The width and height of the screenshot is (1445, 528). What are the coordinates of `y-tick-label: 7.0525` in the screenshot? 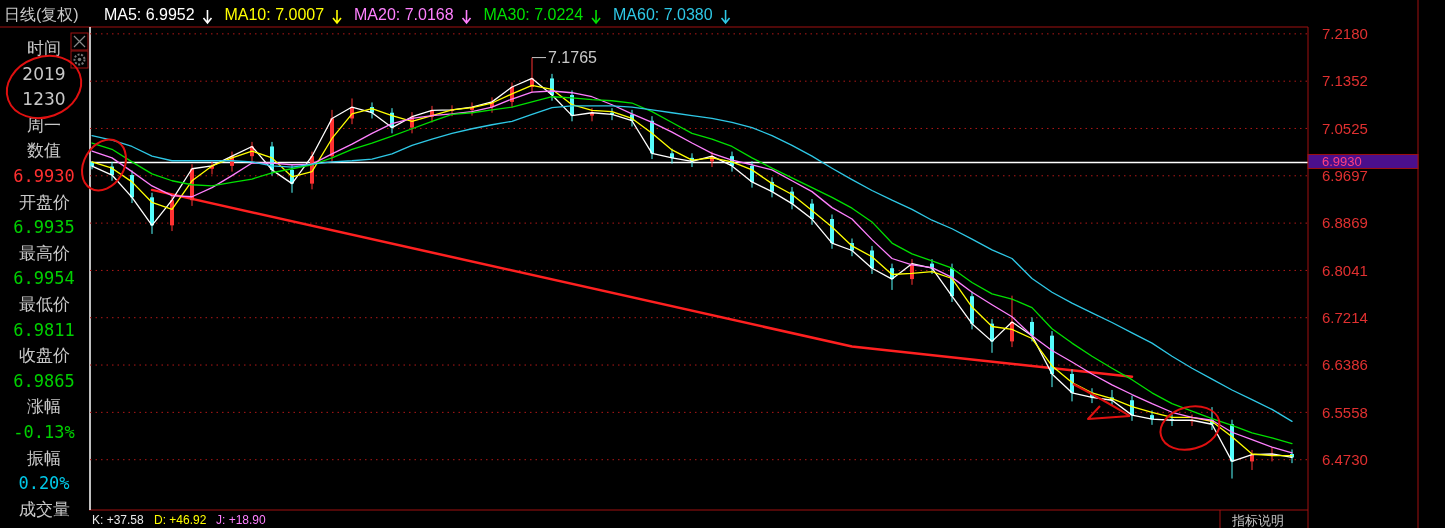 It's located at (1345, 128).